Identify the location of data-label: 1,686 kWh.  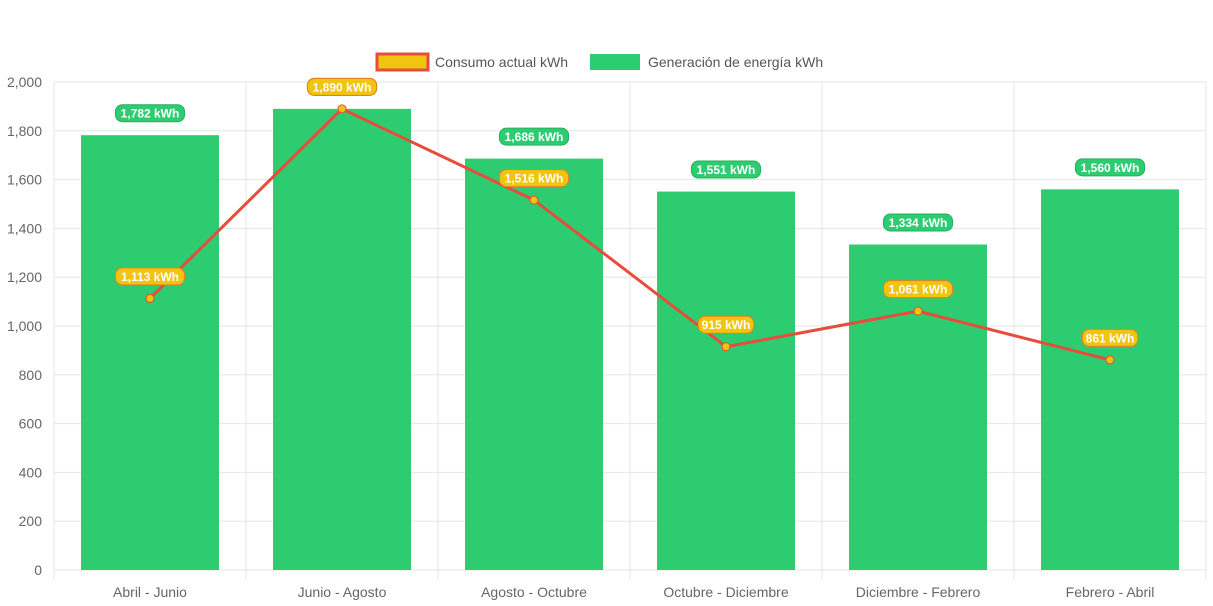
(534, 136).